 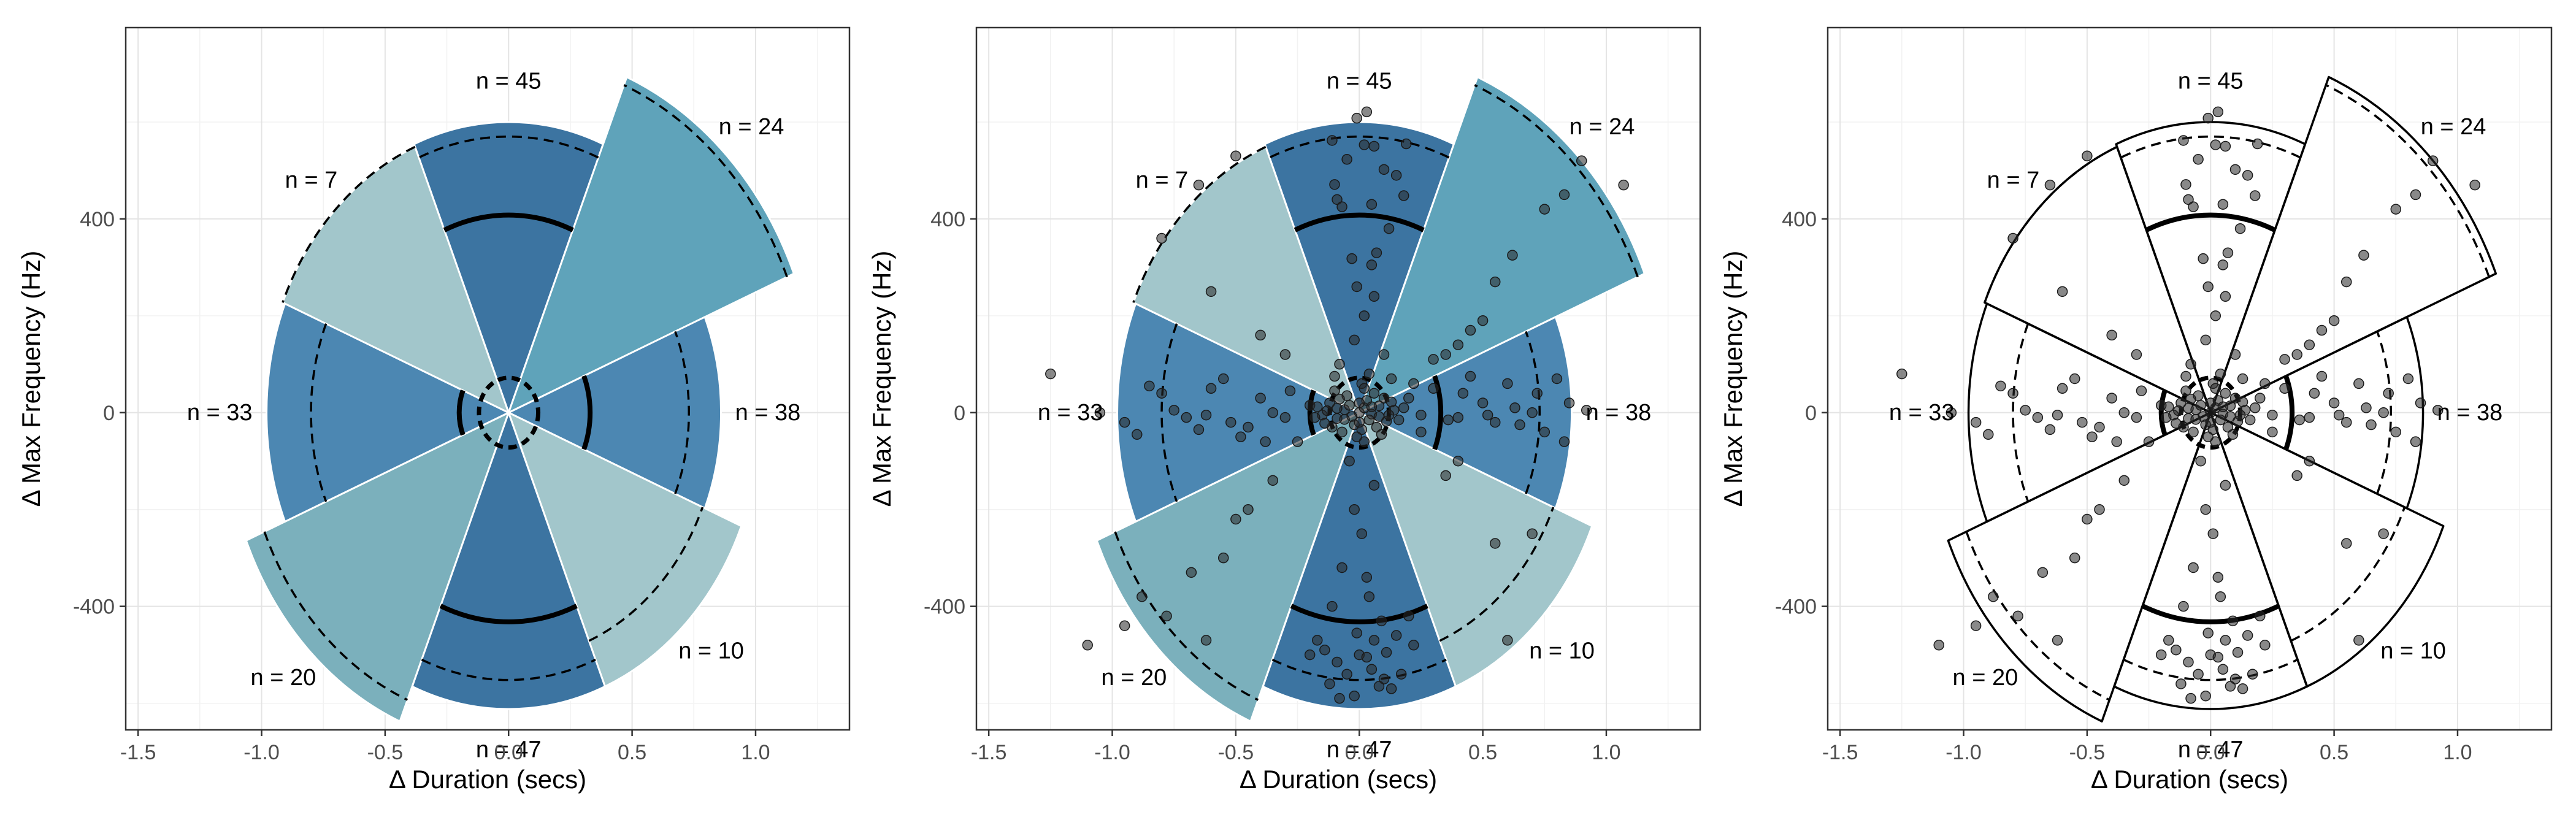 I want to click on sector-label: n = 45, so click(x=1359, y=81).